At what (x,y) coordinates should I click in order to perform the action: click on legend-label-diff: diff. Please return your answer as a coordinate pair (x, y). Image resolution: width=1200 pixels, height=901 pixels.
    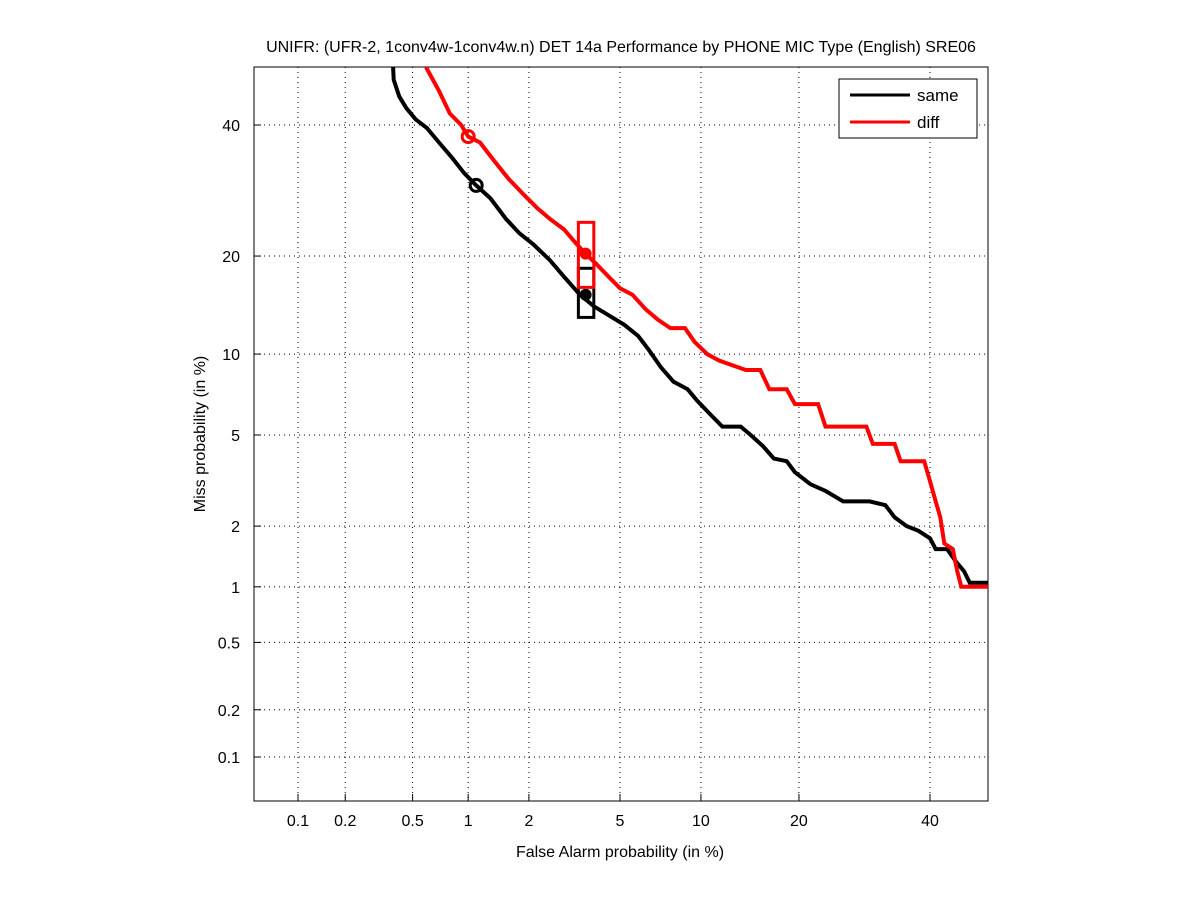
    Looking at the image, I should click on (928, 122).